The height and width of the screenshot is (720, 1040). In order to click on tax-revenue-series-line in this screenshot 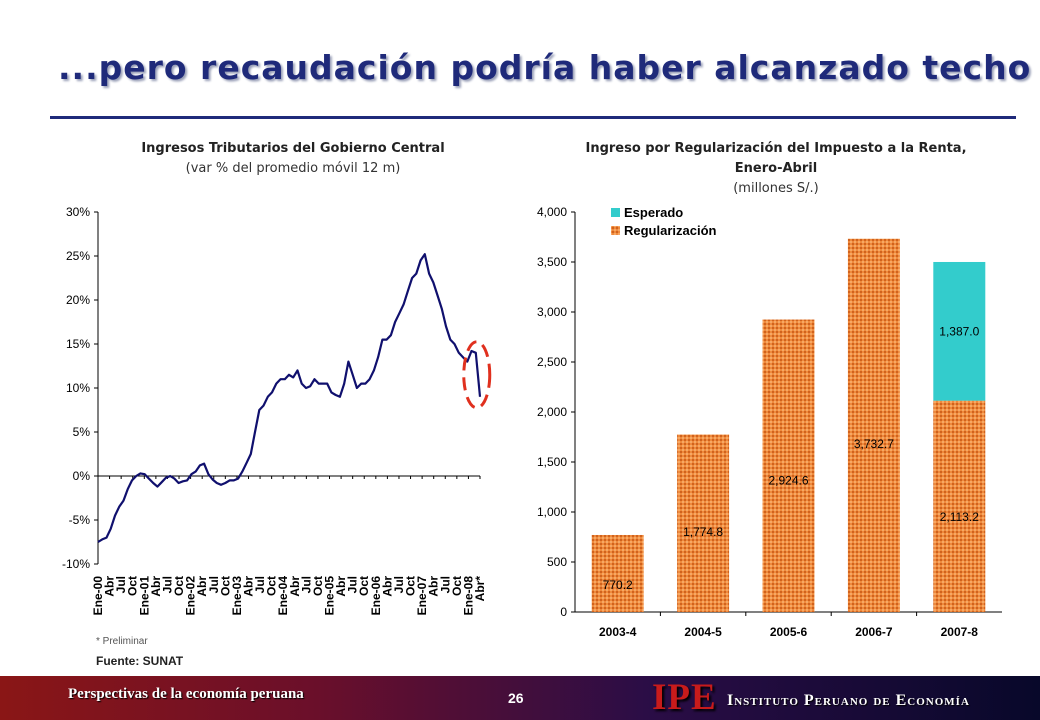, I will do `click(289, 398)`.